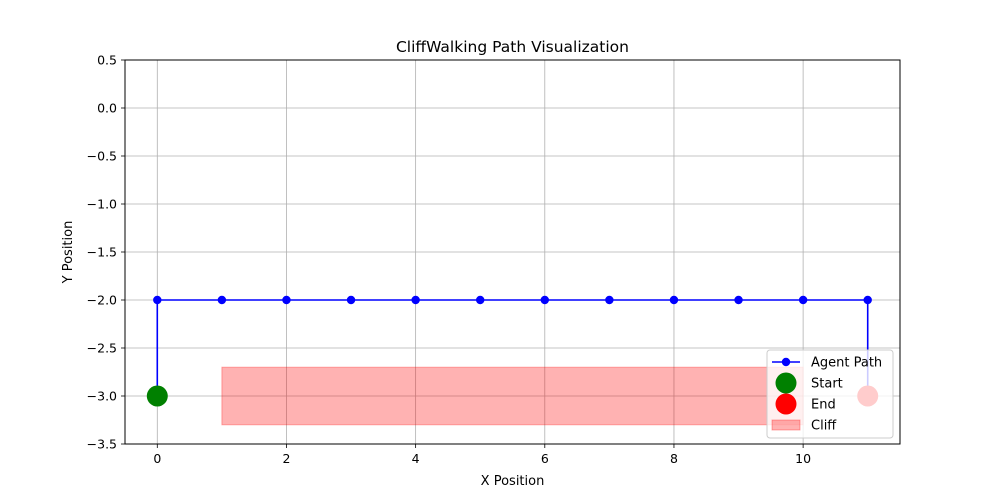  Describe the element at coordinates (102, 300) in the screenshot. I see `y-tick-label: −2.0` at that location.